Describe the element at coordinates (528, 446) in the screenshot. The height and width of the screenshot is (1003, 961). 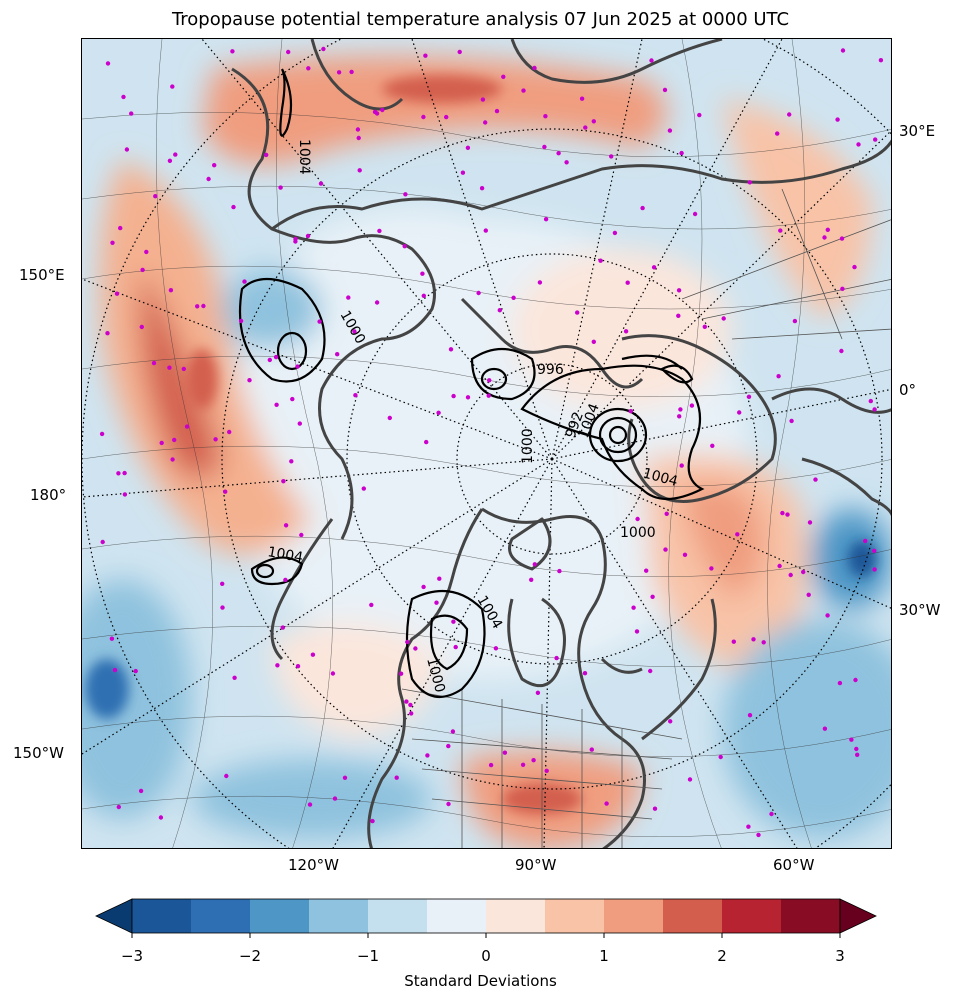
I see `pressure-label: 1000` at that location.